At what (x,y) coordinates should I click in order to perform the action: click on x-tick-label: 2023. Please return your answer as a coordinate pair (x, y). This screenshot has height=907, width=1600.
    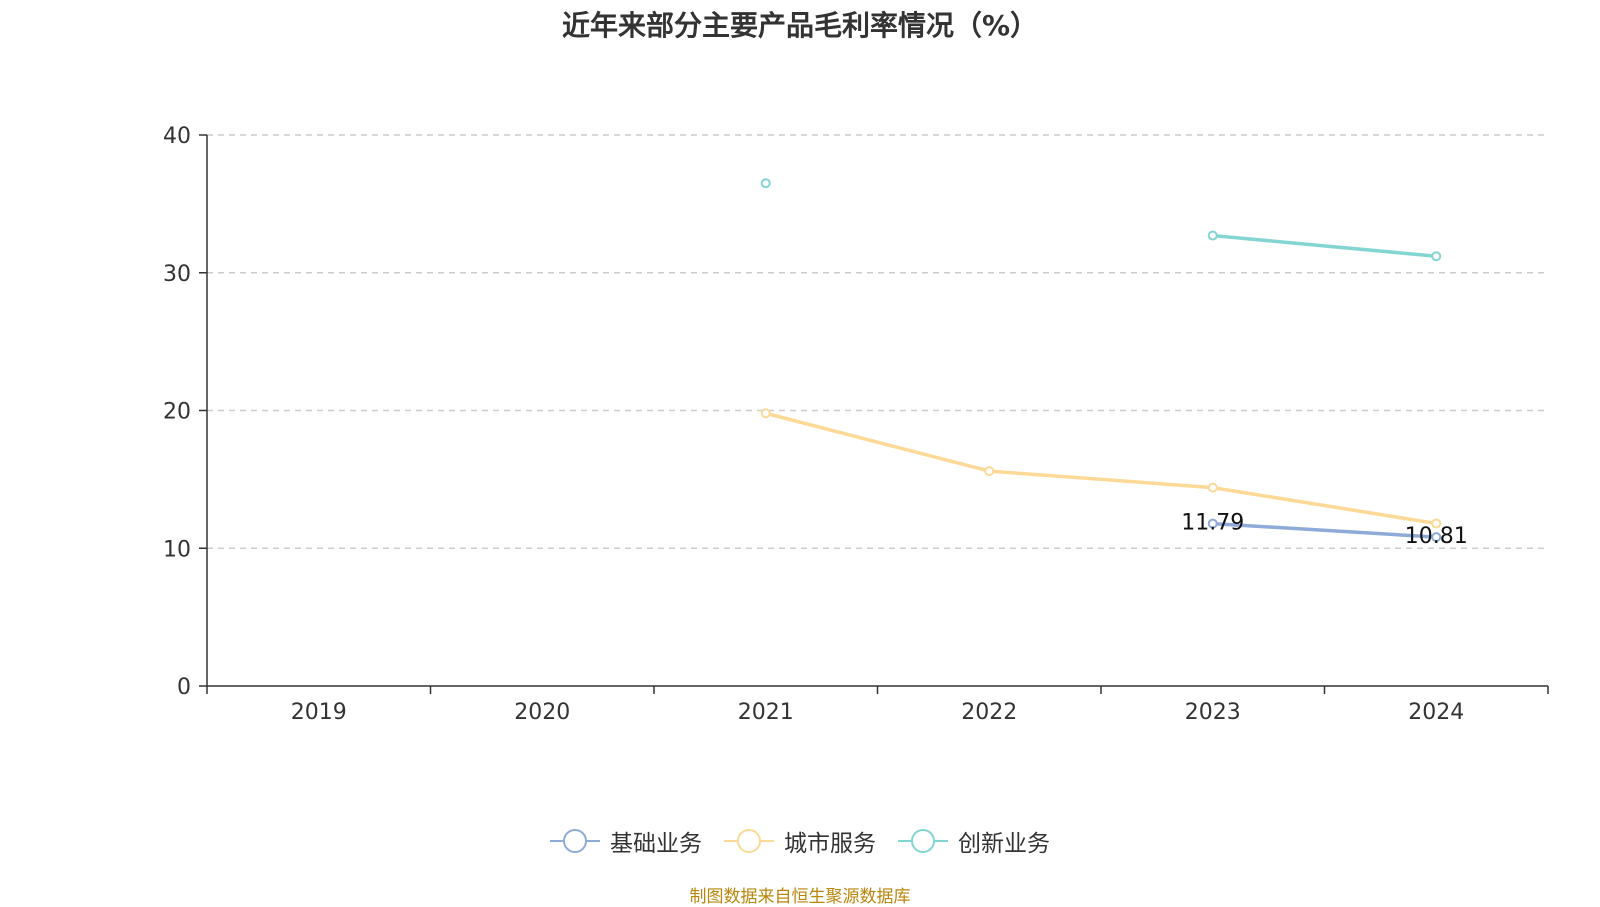
    Looking at the image, I should click on (1213, 712).